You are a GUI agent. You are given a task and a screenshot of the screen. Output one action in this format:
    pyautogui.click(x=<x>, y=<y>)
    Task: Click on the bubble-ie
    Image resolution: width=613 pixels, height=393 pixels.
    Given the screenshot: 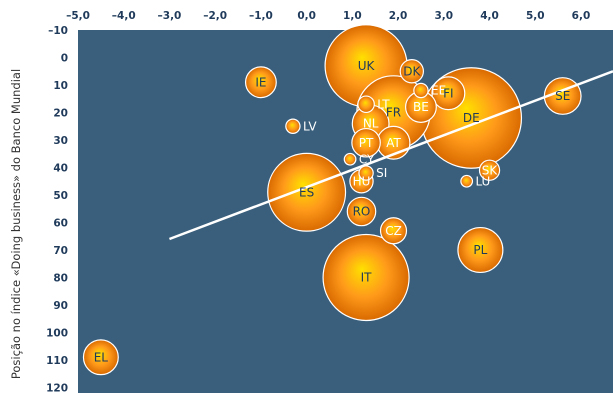 What is the action you would take?
    pyautogui.click(x=260, y=82)
    